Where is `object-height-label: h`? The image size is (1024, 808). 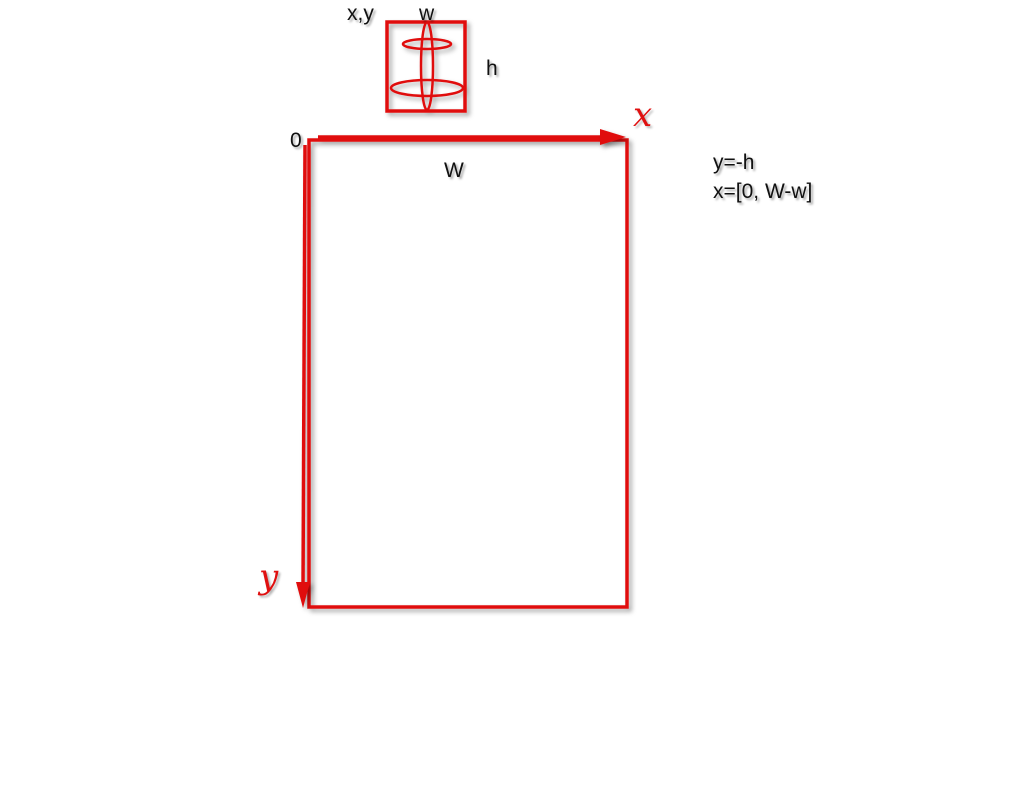 object-height-label: h is located at coordinates (492, 68).